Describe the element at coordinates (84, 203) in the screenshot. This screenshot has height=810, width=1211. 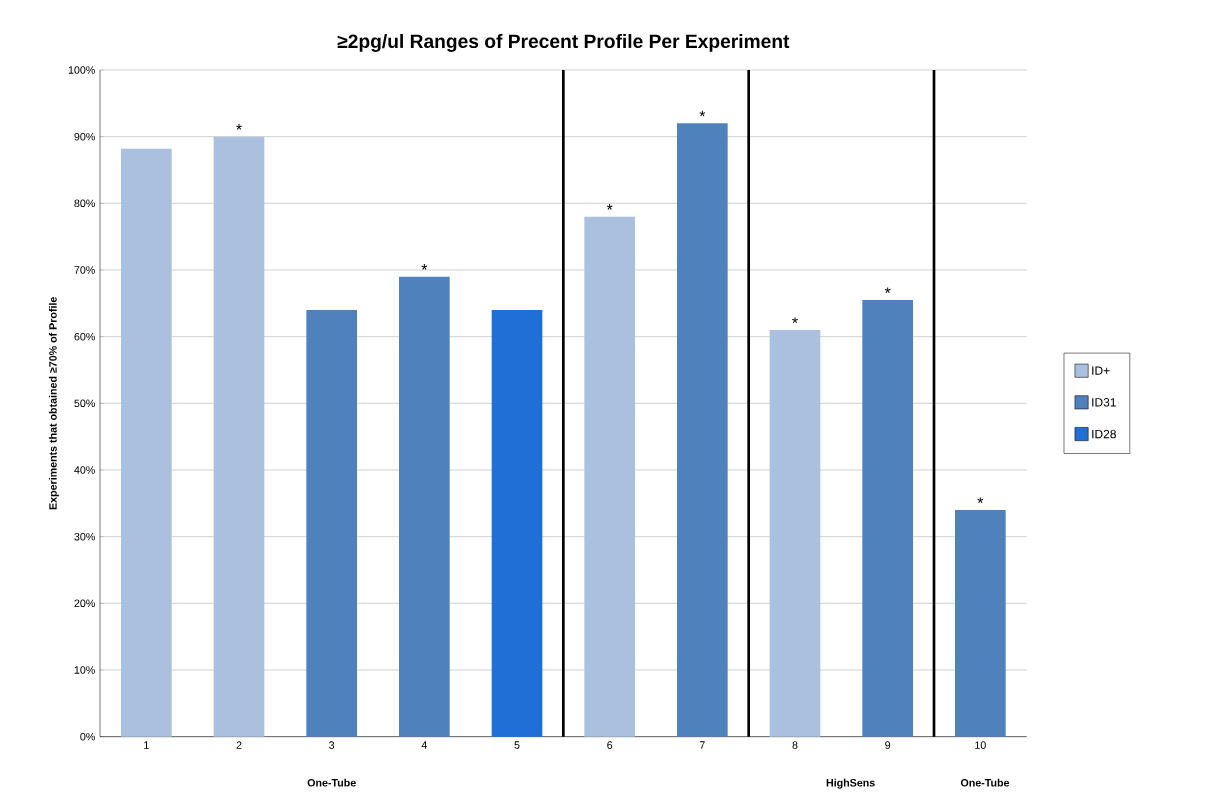
I see `y-tick-label: 80%` at that location.